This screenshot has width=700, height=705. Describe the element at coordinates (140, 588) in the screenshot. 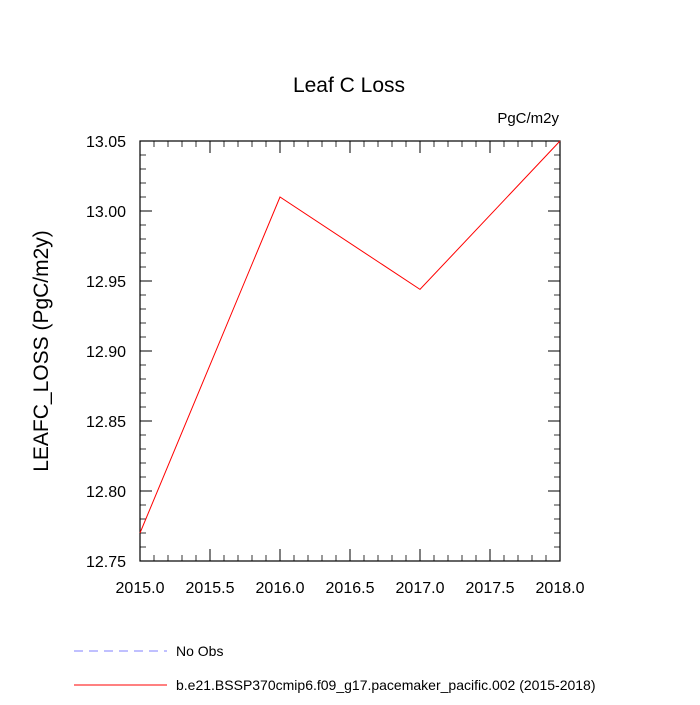

I see `x-tick-label: 2015.0` at that location.